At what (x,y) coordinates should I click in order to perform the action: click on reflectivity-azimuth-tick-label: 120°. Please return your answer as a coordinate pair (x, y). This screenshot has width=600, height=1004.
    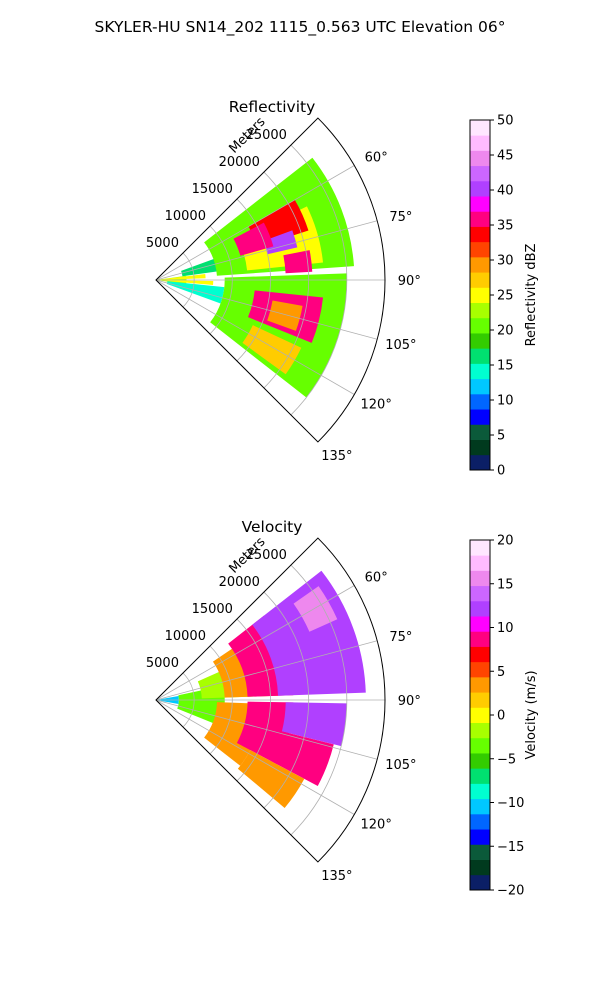
    Looking at the image, I should click on (376, 405).